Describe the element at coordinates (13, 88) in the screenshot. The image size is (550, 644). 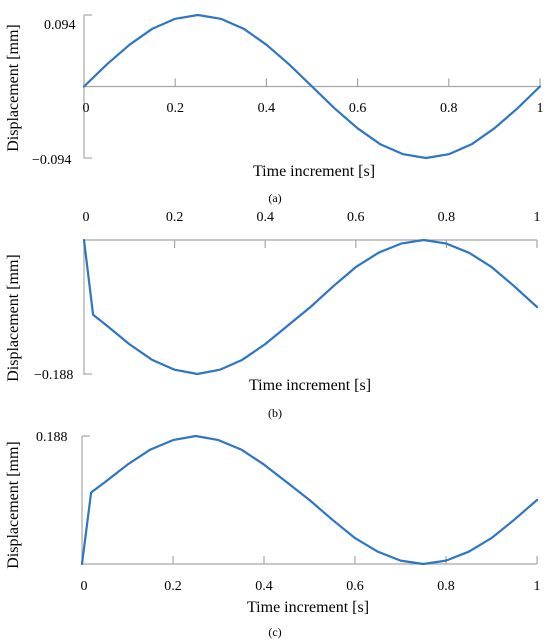
I see `panel-a-y-axis-title: Displacement [mm]` at that location.